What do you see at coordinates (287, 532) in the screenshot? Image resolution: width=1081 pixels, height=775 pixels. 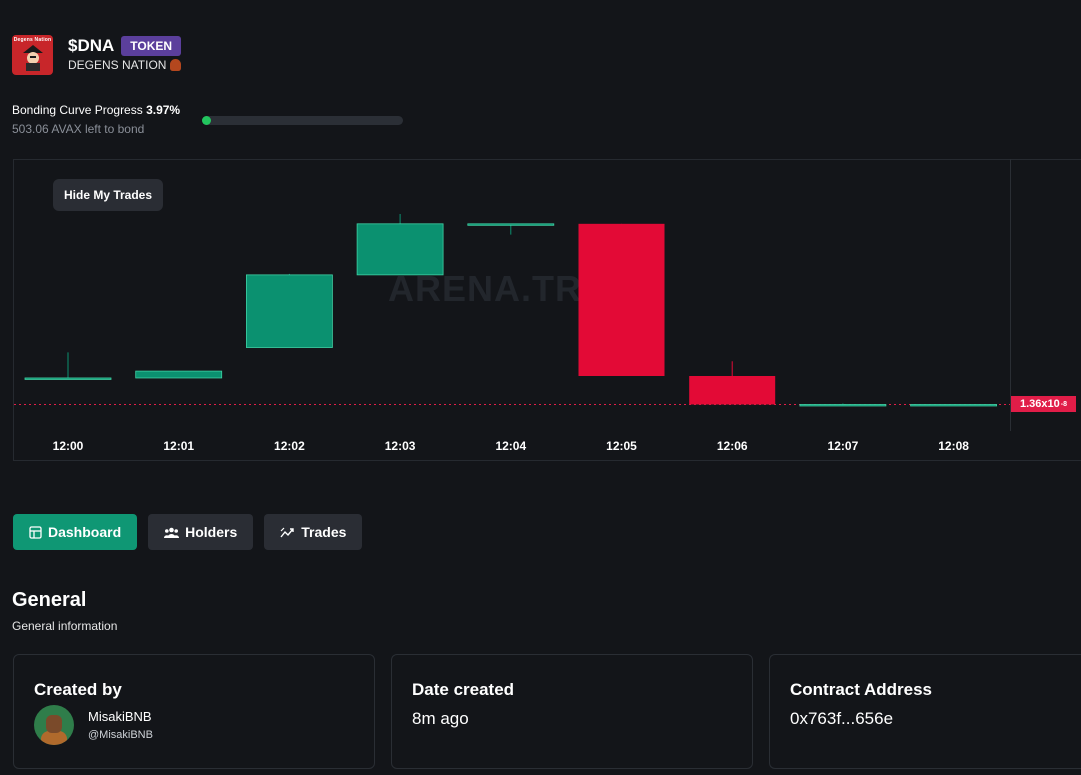 I see `trades-icon` at bounding box center [287, 532].